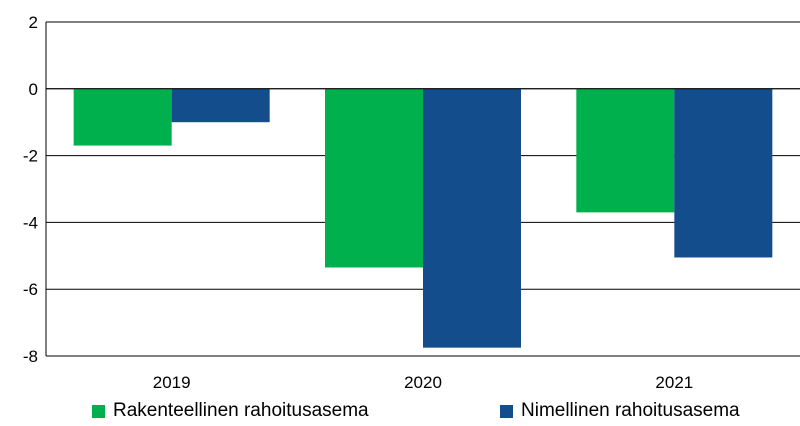 The height and width of the screenshot is (426, 800). Describe the element at coordinates (625, 150) in the screenshot. I see `bar-2021-structural` at that location.